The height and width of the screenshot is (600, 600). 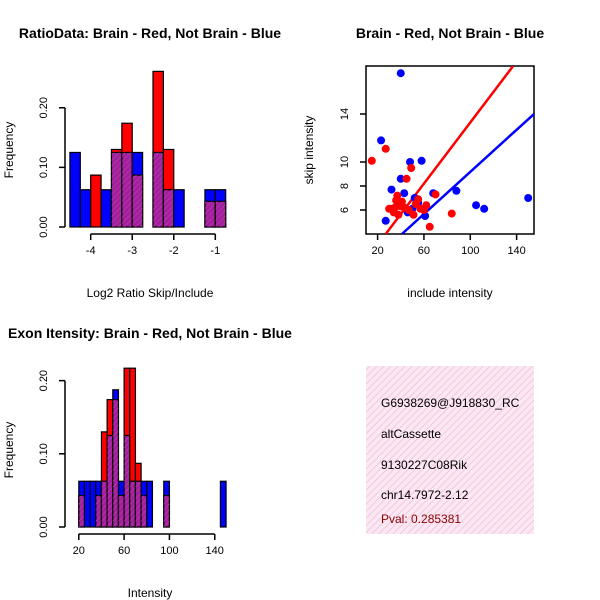 I want to click on info-background, so click(x=450, y=450).